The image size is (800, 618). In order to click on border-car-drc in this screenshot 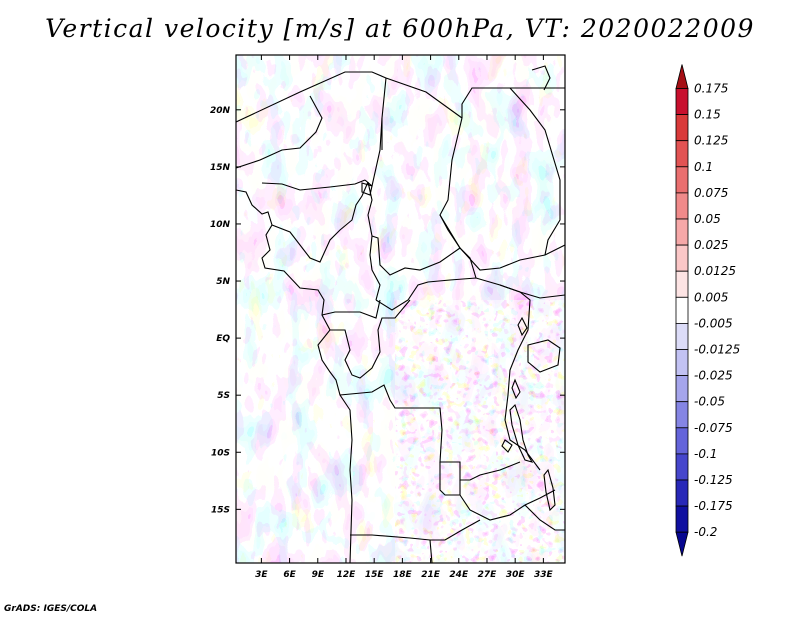, I will do `click(470, 294)`.